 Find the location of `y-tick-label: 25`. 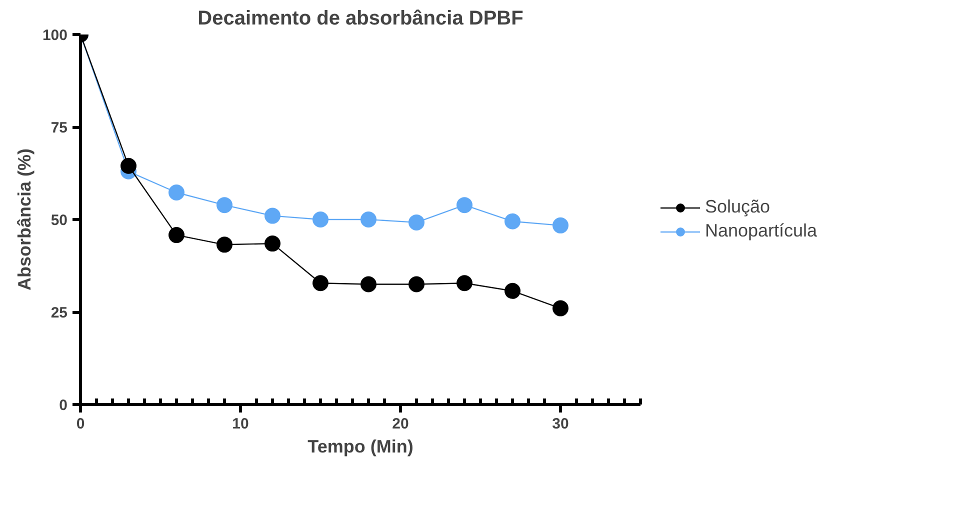

y-tick-label: 25 is located at coordinates (59, 313).